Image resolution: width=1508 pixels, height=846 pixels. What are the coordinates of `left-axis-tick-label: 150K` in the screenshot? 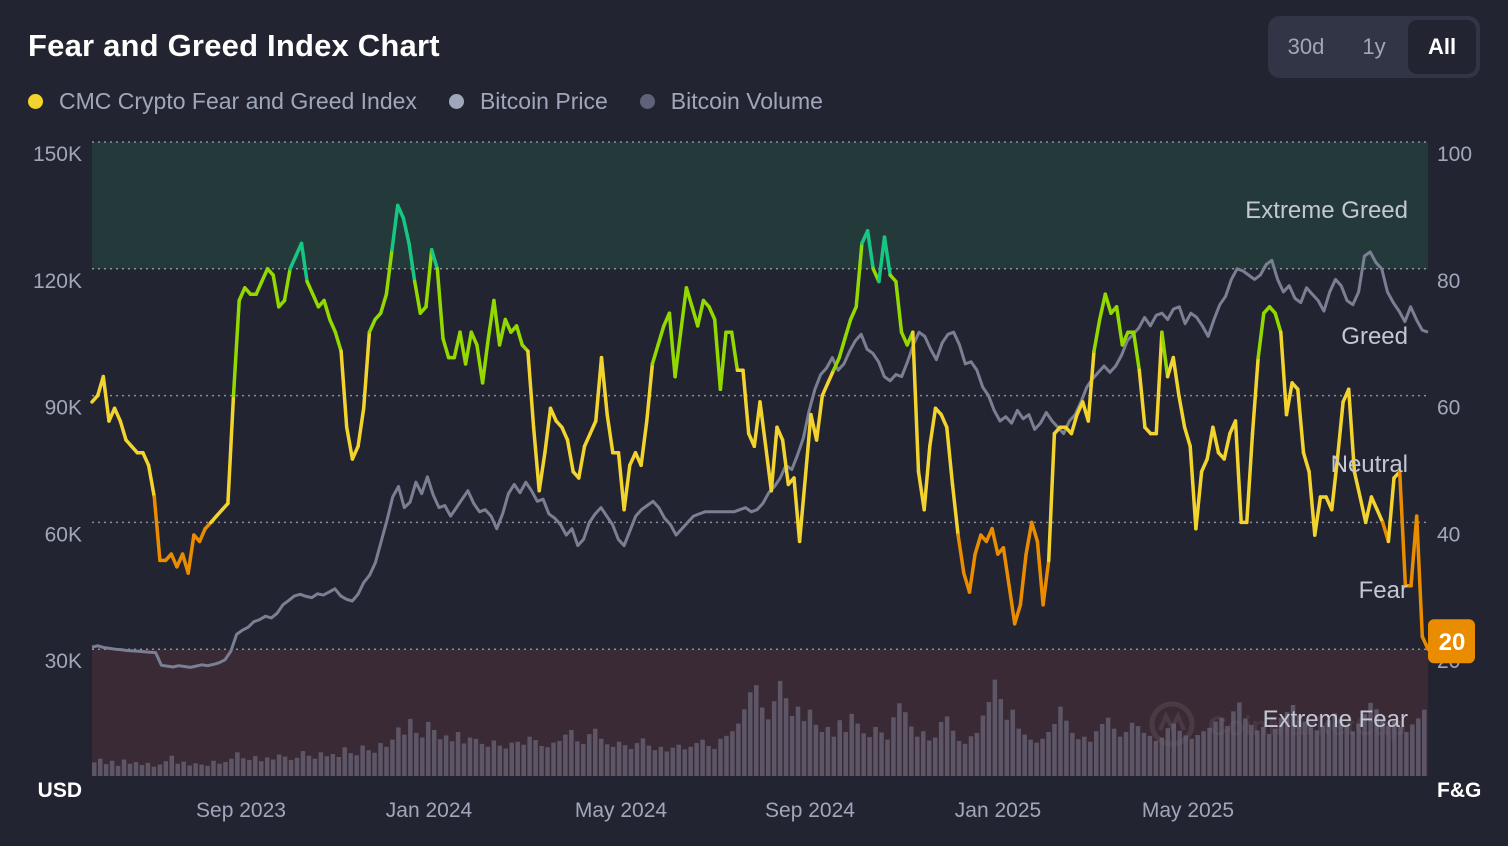 It's located at (57, 154).